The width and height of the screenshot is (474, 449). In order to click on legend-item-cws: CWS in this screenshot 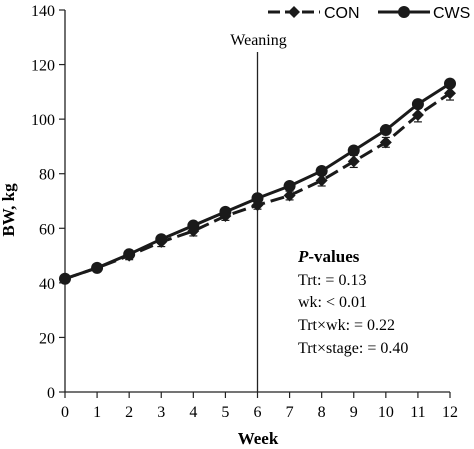, I will do `click(424, 13)`.